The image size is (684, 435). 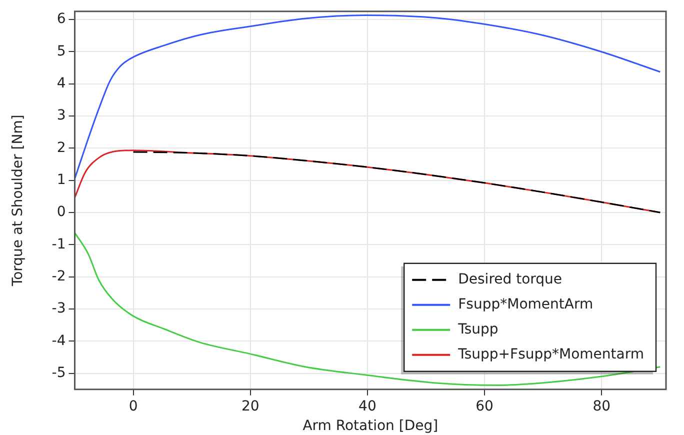 What do you see at coordinates (61, 83) in the screenshot?
I see `y-tick-label: 4` at bounding box center [61, 83].